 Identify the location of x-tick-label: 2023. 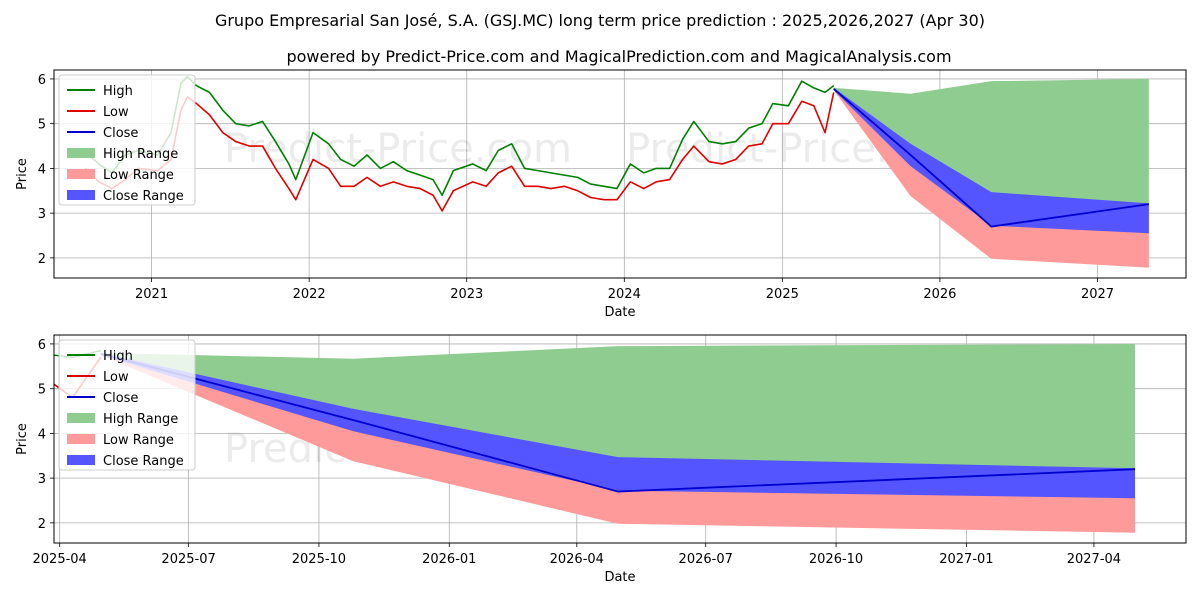
(466, 294).